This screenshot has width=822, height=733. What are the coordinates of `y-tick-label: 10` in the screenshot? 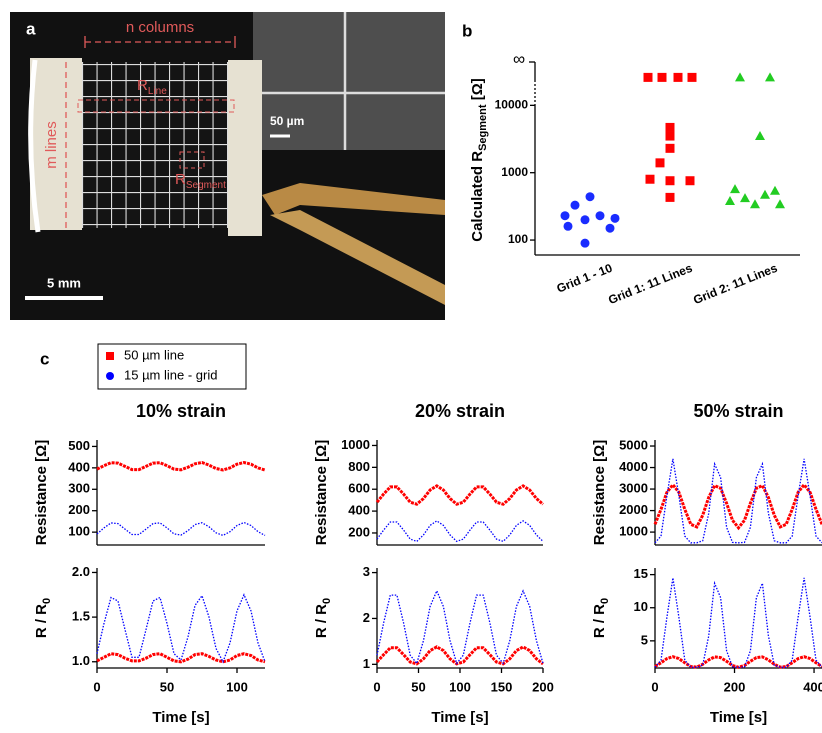 It's located at (641, 606).